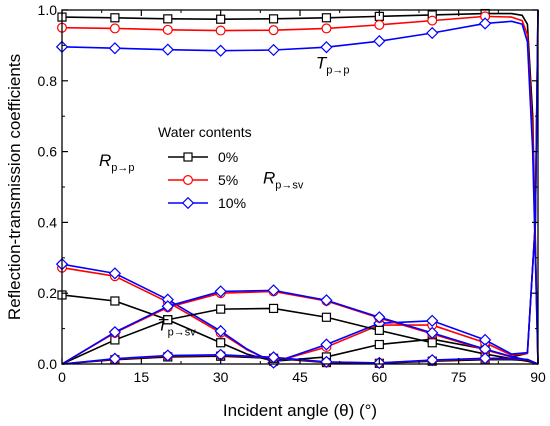  I want to click on y-tick-label: 0.2, so click(48, 293).